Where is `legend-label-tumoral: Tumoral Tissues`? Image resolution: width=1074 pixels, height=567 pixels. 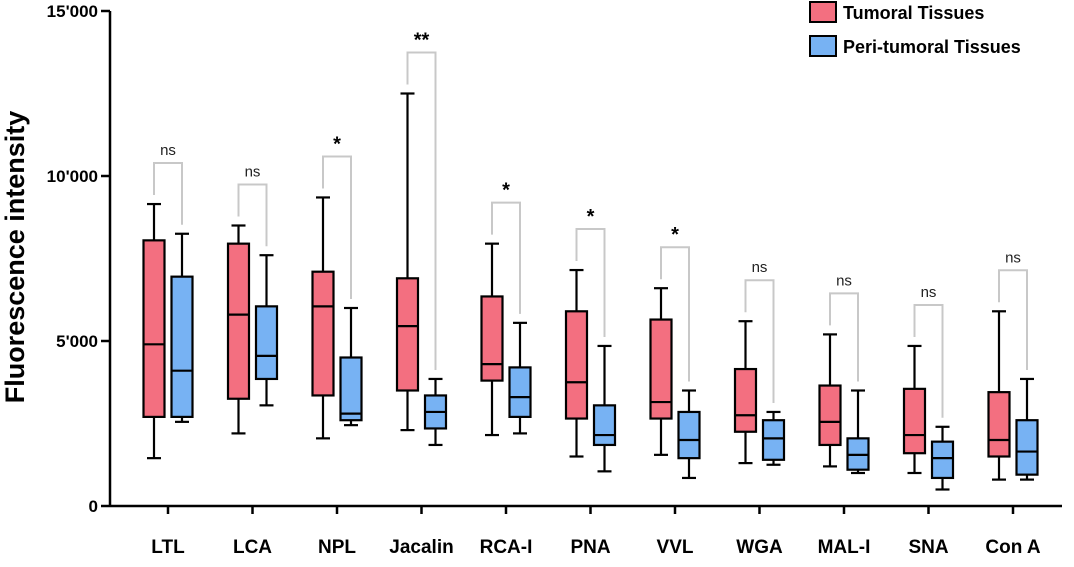
legend-label-tumoral: Tumoral Tissues is located at coordinates (913, 13).